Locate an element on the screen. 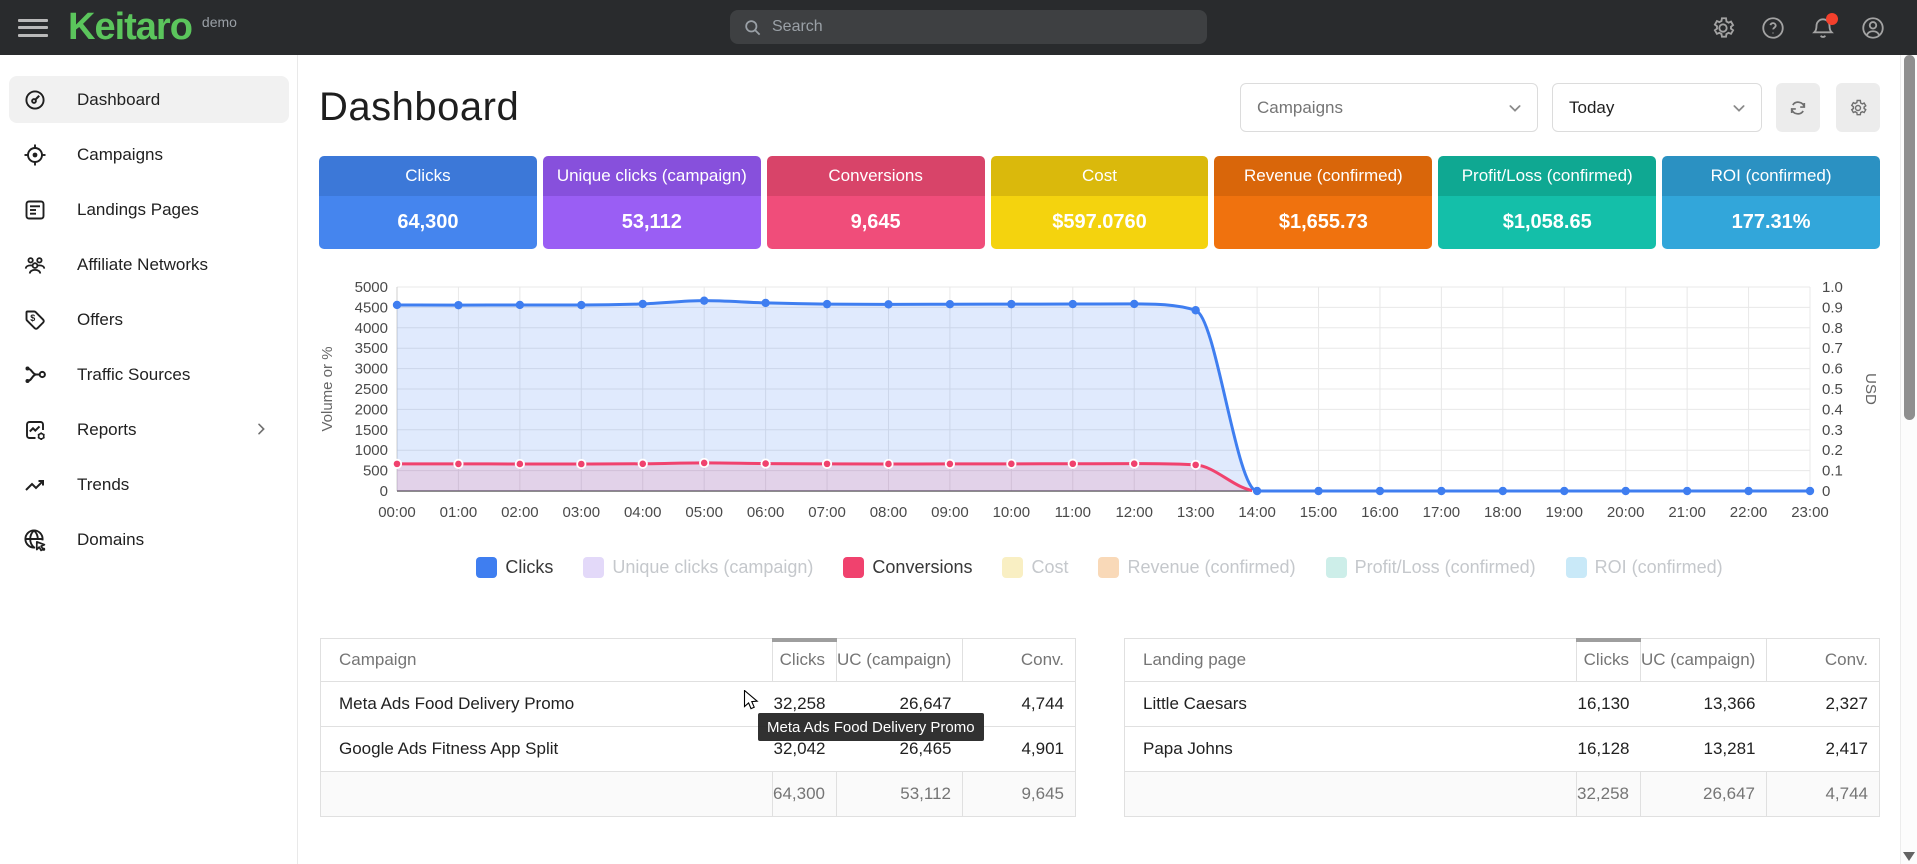 Image resolution: width=1917 pixels, height=864 pixels. sidebar-item-offers: $ Offers is located at coordinates (149, 319).